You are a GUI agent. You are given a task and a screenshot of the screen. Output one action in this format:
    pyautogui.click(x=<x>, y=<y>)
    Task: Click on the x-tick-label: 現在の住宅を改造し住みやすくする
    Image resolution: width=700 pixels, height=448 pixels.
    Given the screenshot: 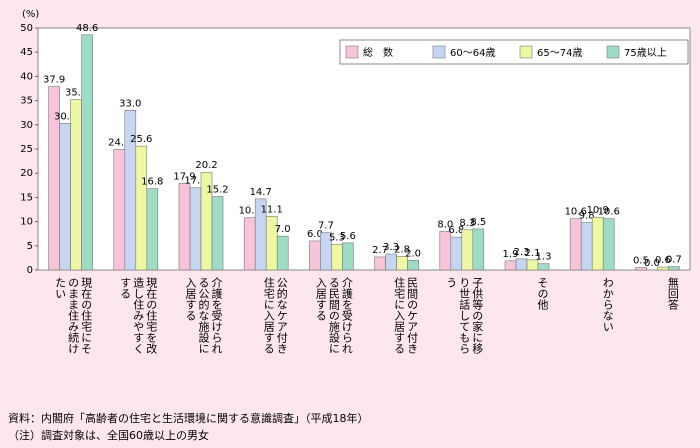 What is the action you would take?
    pyautogui.click(x=138, y=315)
    